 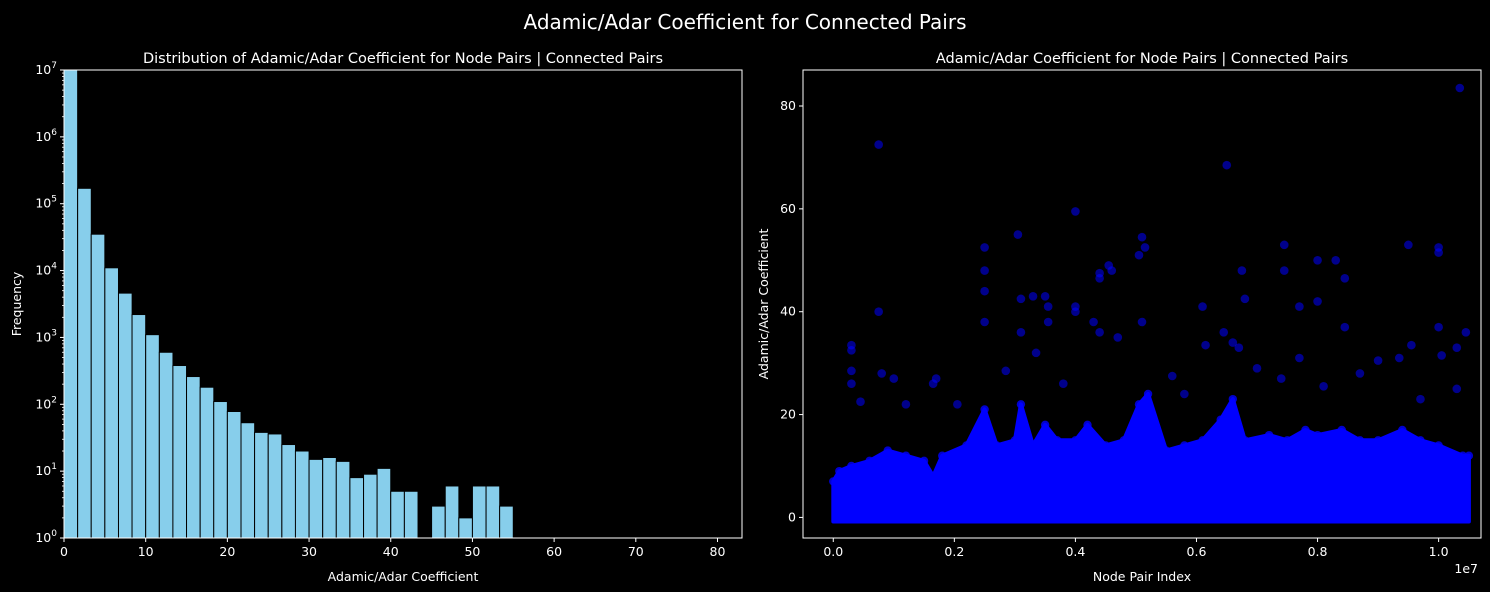 What do you see at coordinates (403, 576) in the screenshot?
I see `histogram-x-axis-label: Adamic/Adar Coefficient` at bounding box center [403, 576].